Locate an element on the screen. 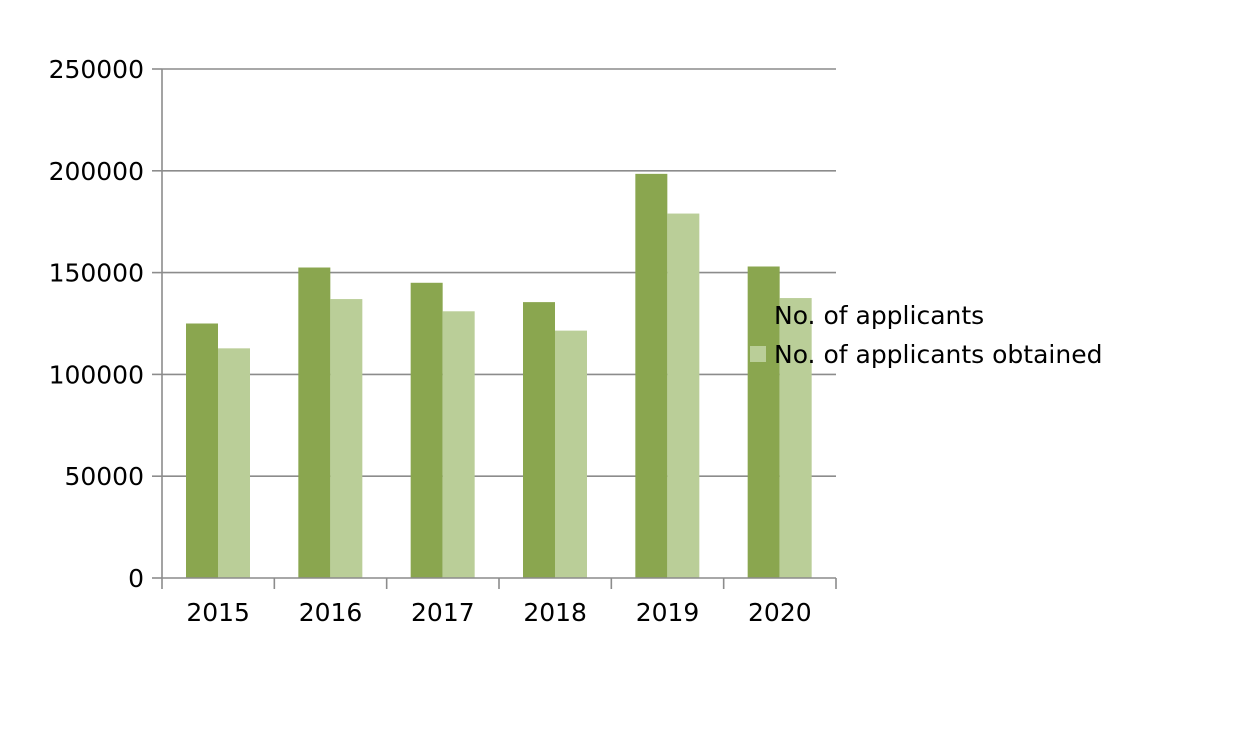  y-tick-label: 100000 is located at coordinates (96, 374).